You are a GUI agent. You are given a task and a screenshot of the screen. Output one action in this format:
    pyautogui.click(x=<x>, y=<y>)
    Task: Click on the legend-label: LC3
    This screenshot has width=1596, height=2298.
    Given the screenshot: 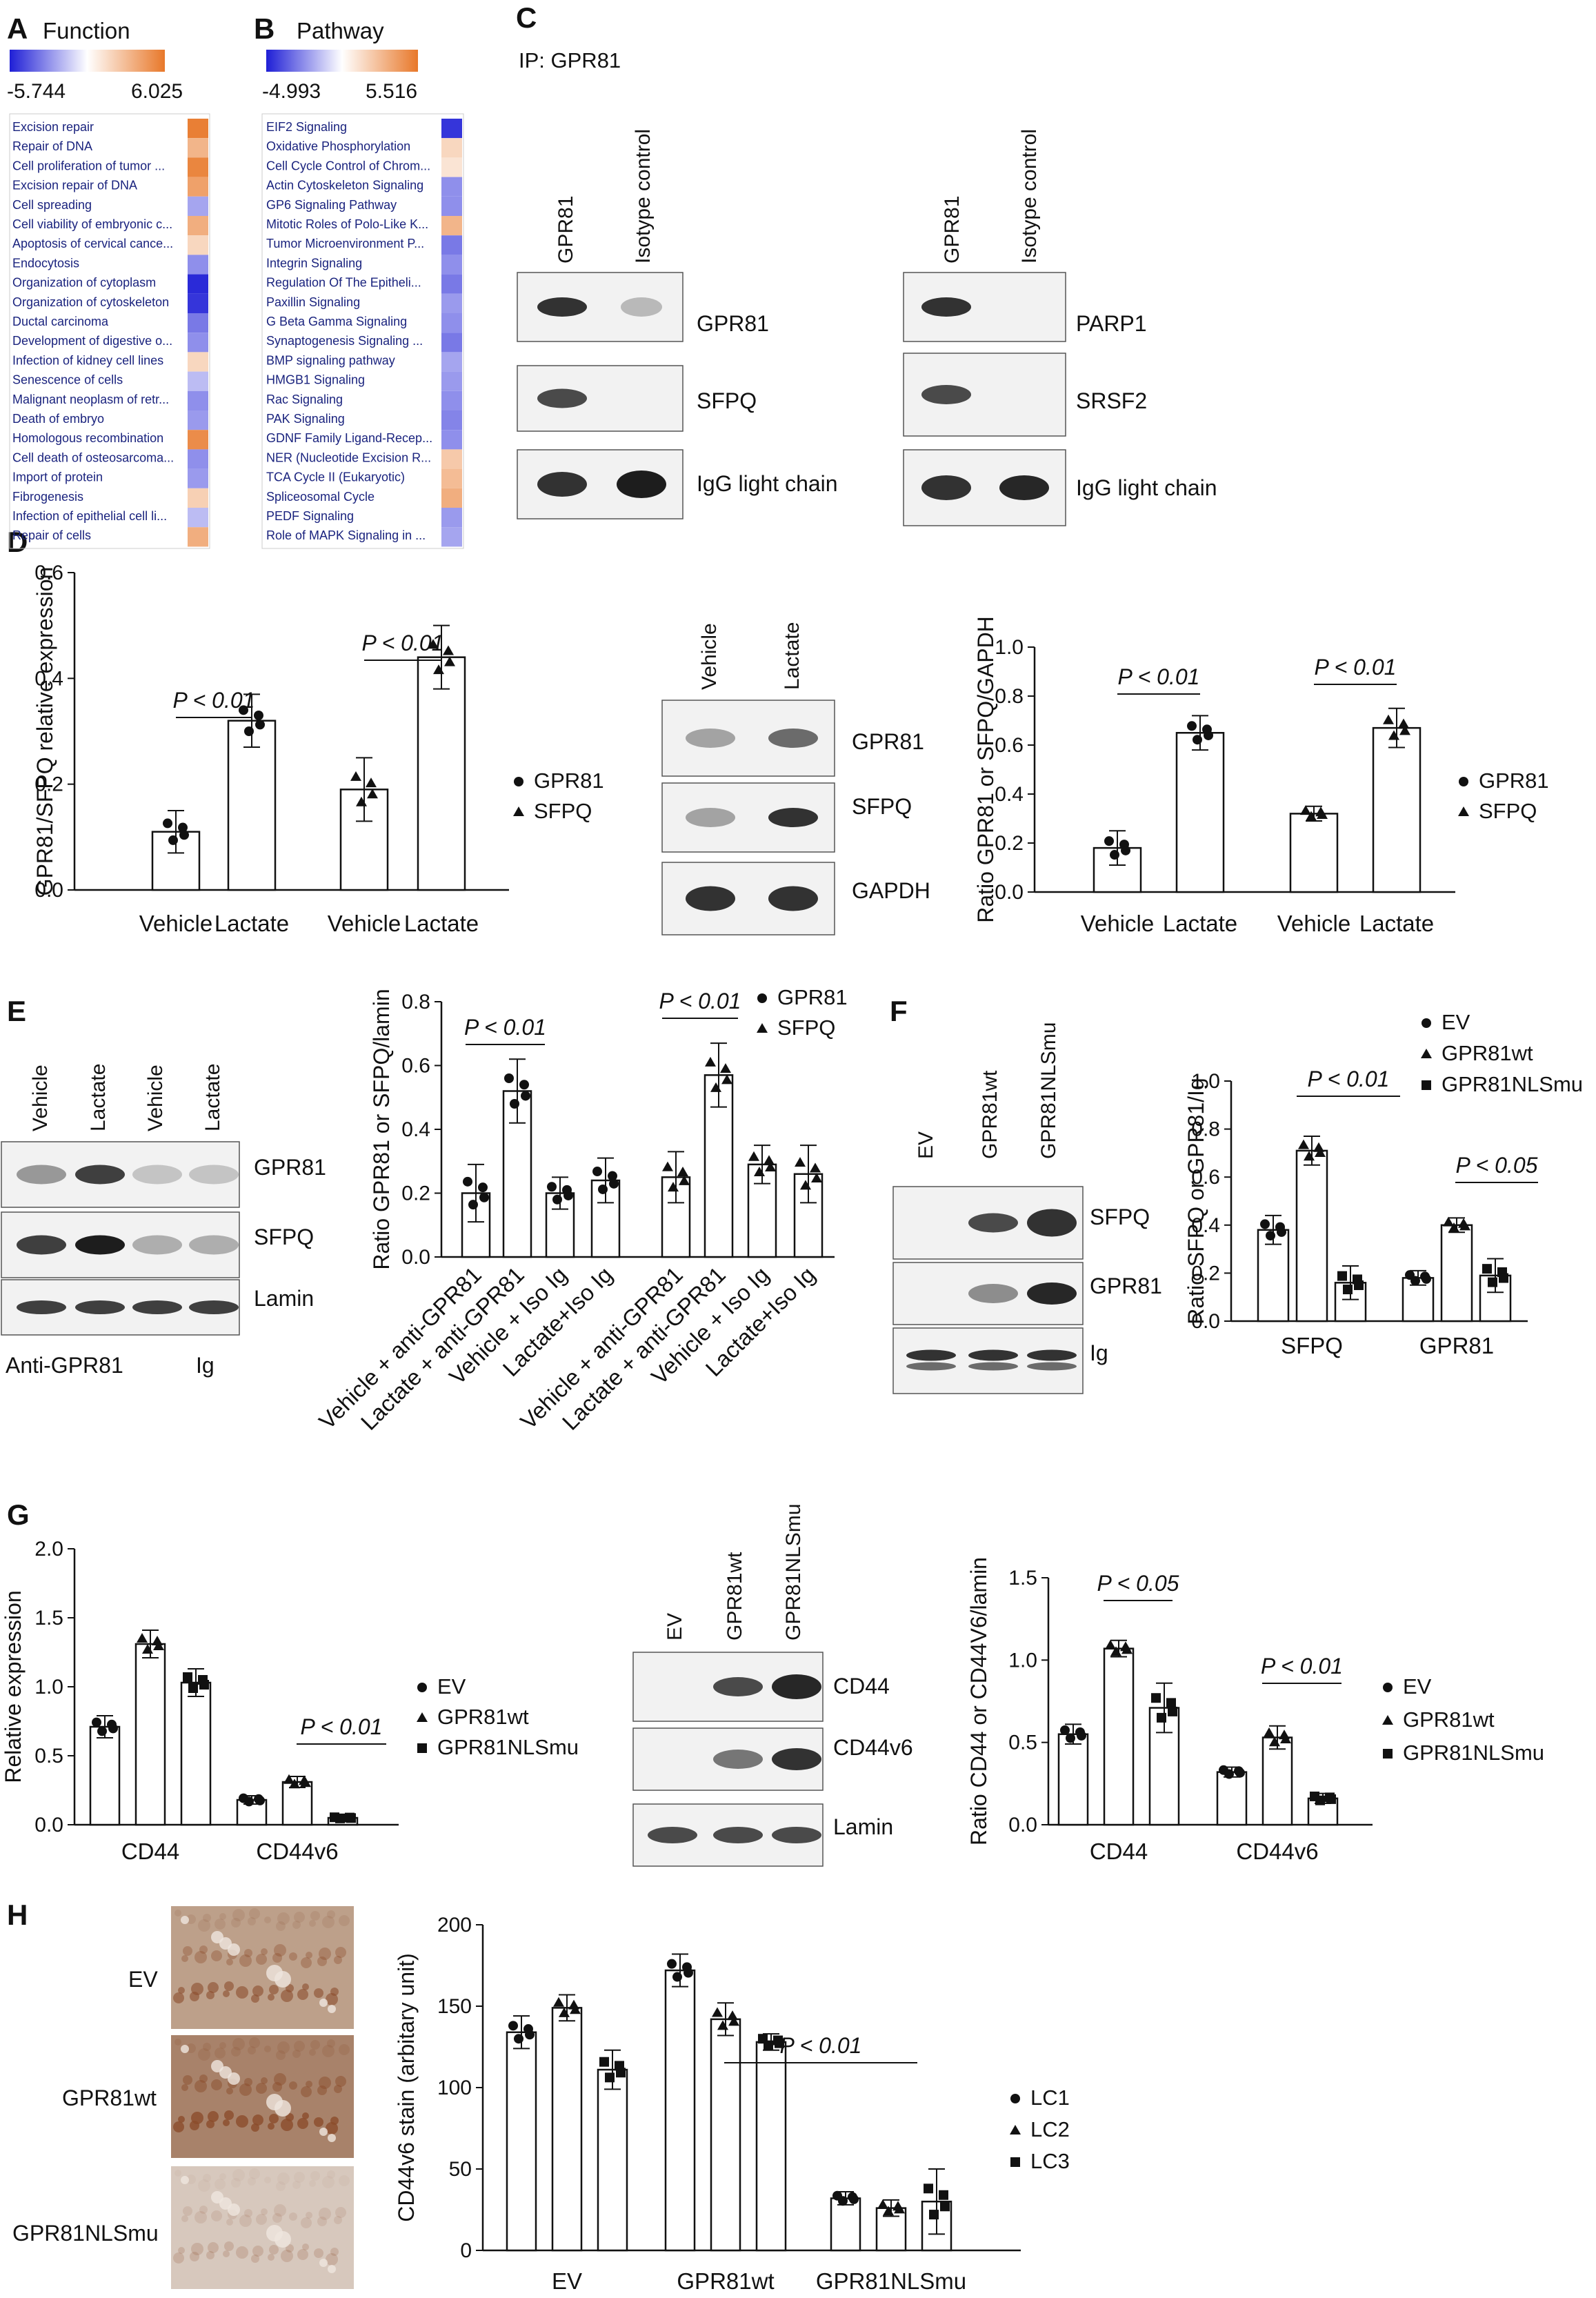 What is the action you would take?
    pyautogui.click(x=1050, y=2161)
    